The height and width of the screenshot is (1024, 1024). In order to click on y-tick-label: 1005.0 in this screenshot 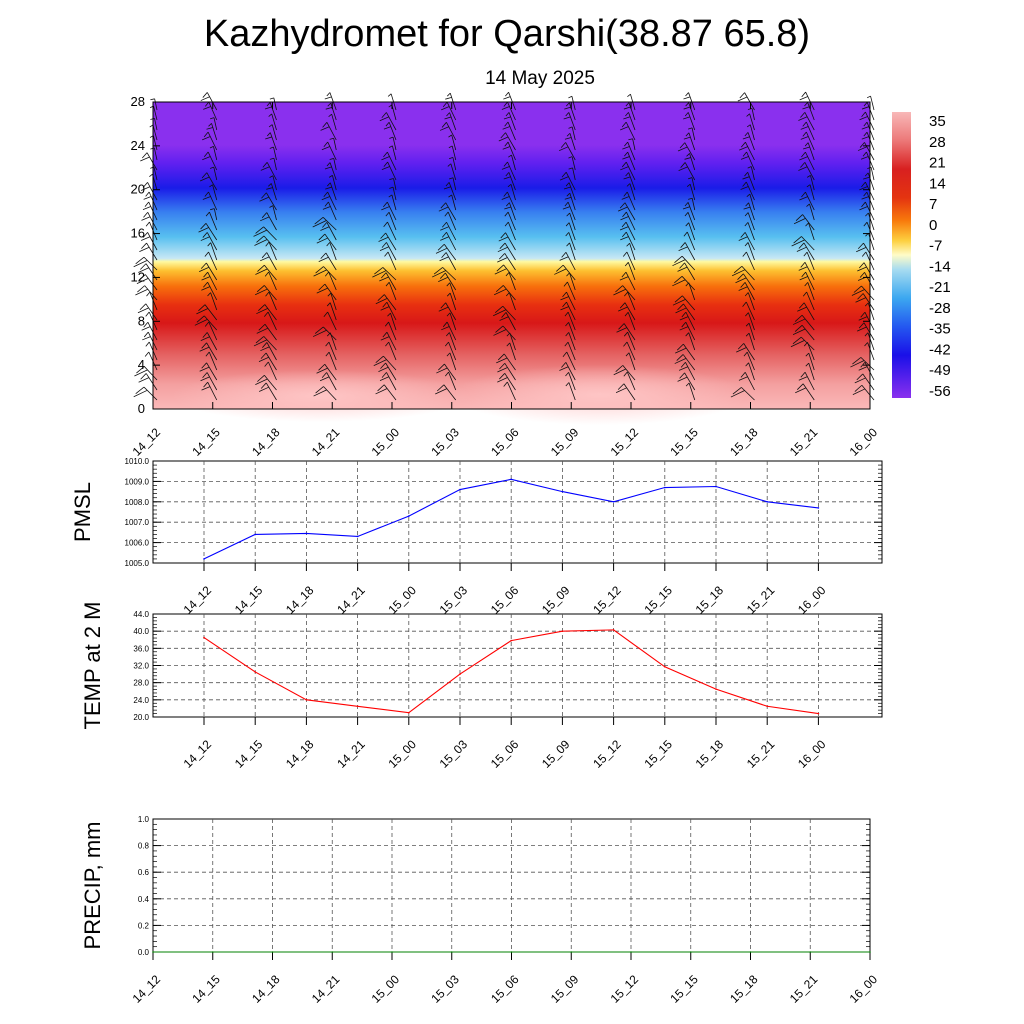, I will do `click(137, 563)`.